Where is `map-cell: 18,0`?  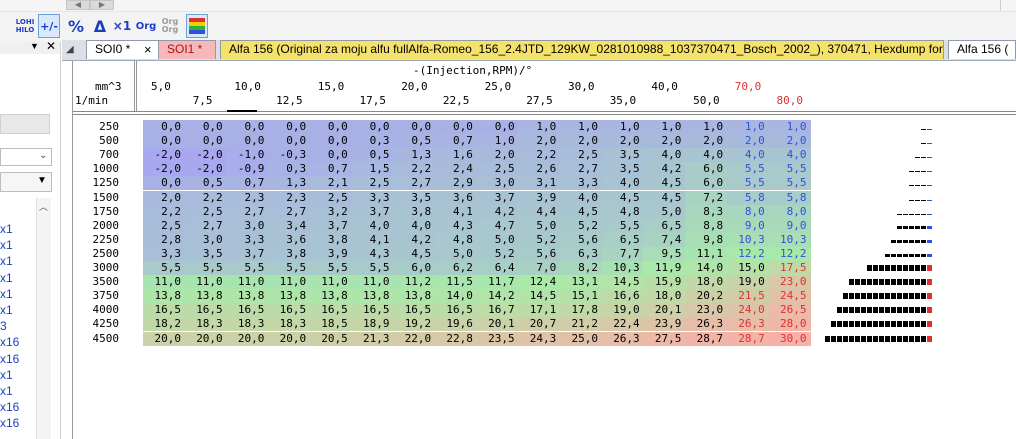
map-cell: 18,0 is located at coordinates (664, 296).